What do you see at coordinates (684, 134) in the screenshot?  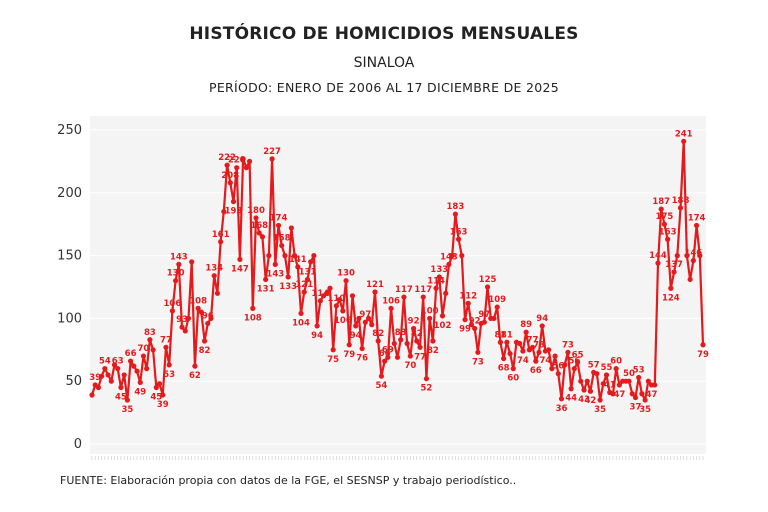 I see `data-label: 241` at bounding box center [684, 134].